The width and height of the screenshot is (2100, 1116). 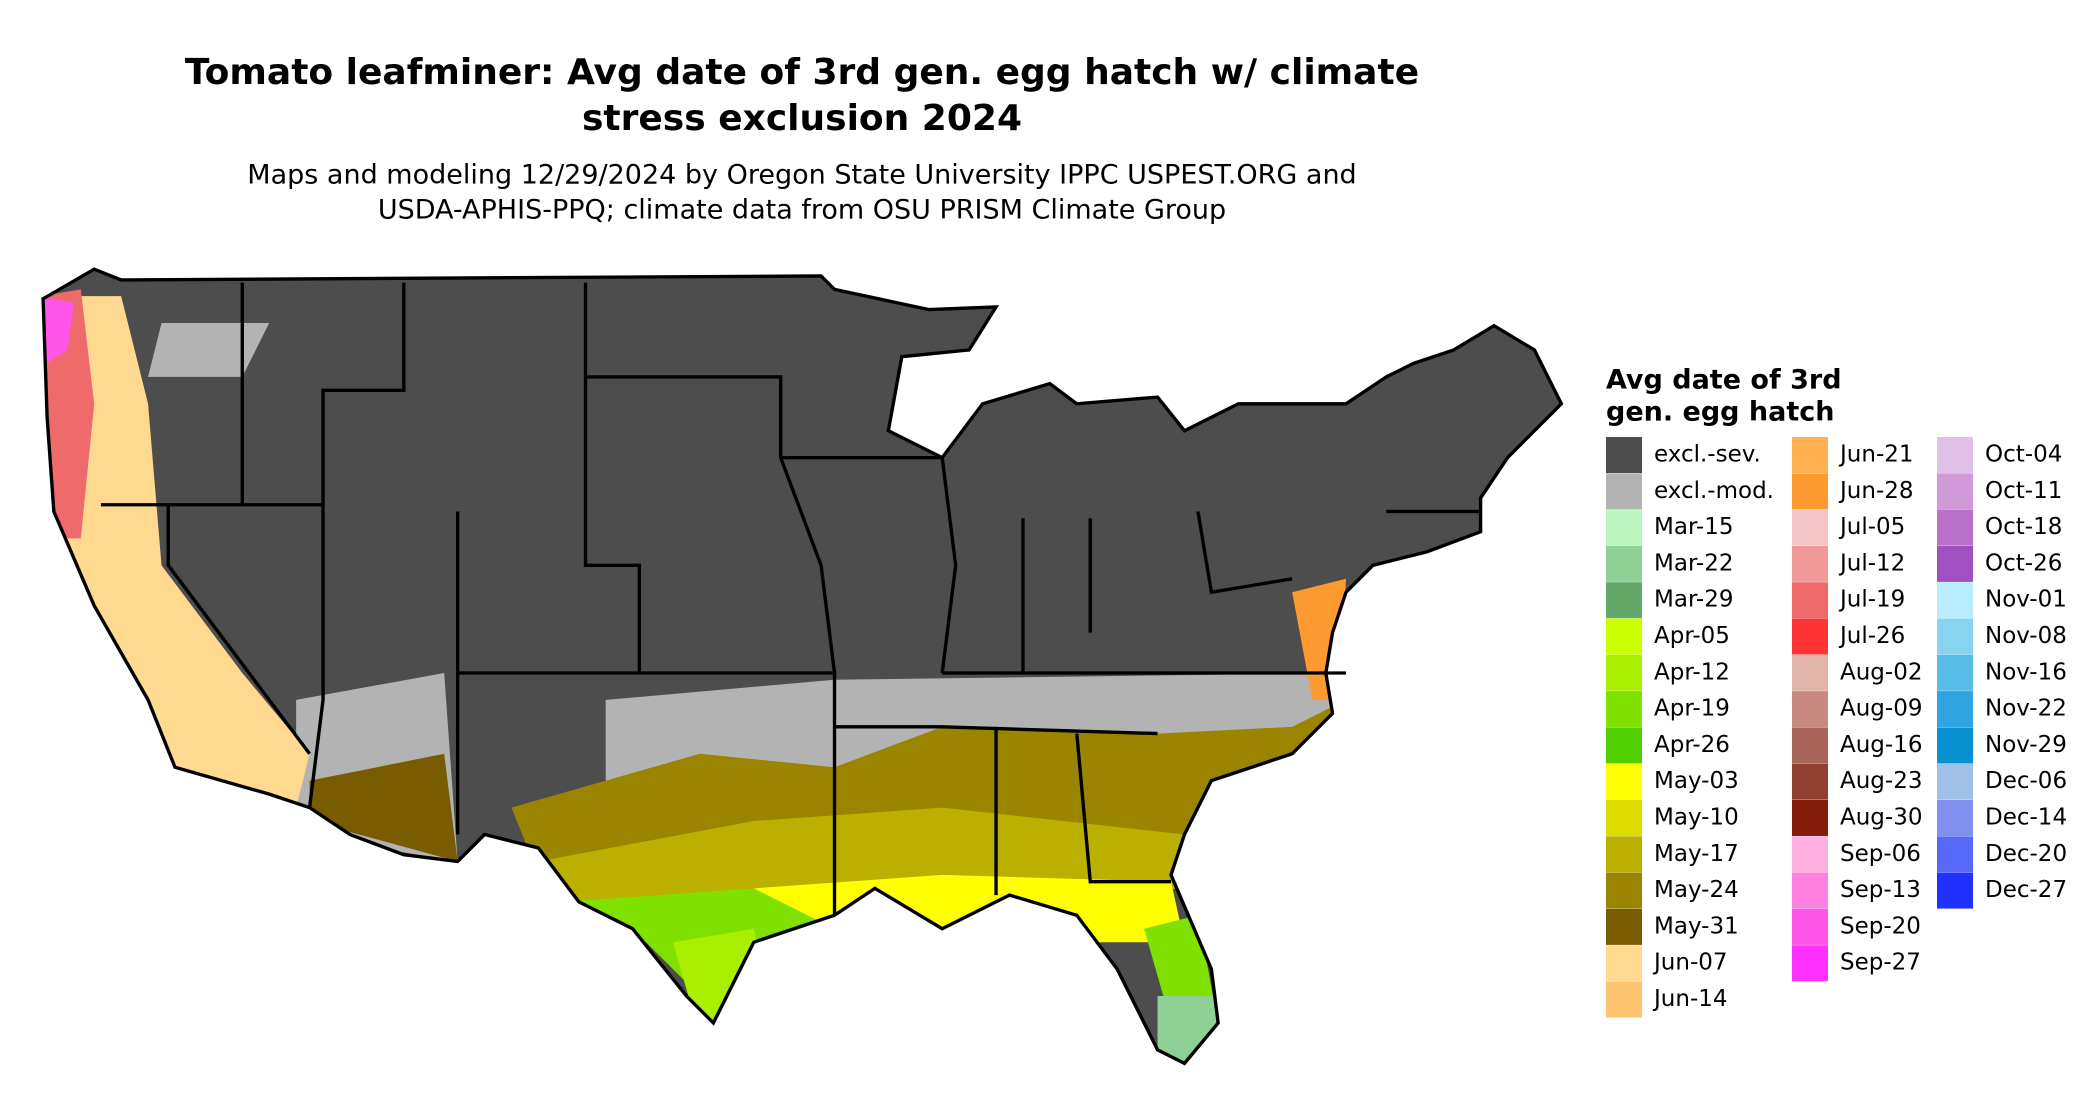 What do you see at coordinates (1694, 527) in the screenshot?
I see `legend-label: Mar-15` at bounding box center [1694, 527].